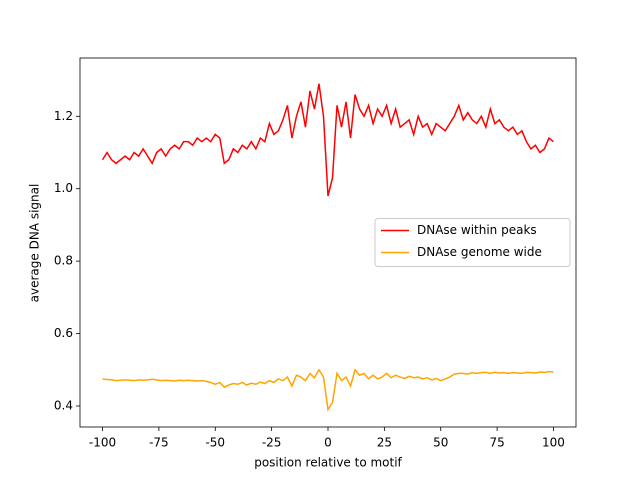 Image resolution: width=640 pixels, height=480 pixels. Describe the element at coordinates (102, 443) in the screenshot. I see `x-tick-label: -100` at that location.